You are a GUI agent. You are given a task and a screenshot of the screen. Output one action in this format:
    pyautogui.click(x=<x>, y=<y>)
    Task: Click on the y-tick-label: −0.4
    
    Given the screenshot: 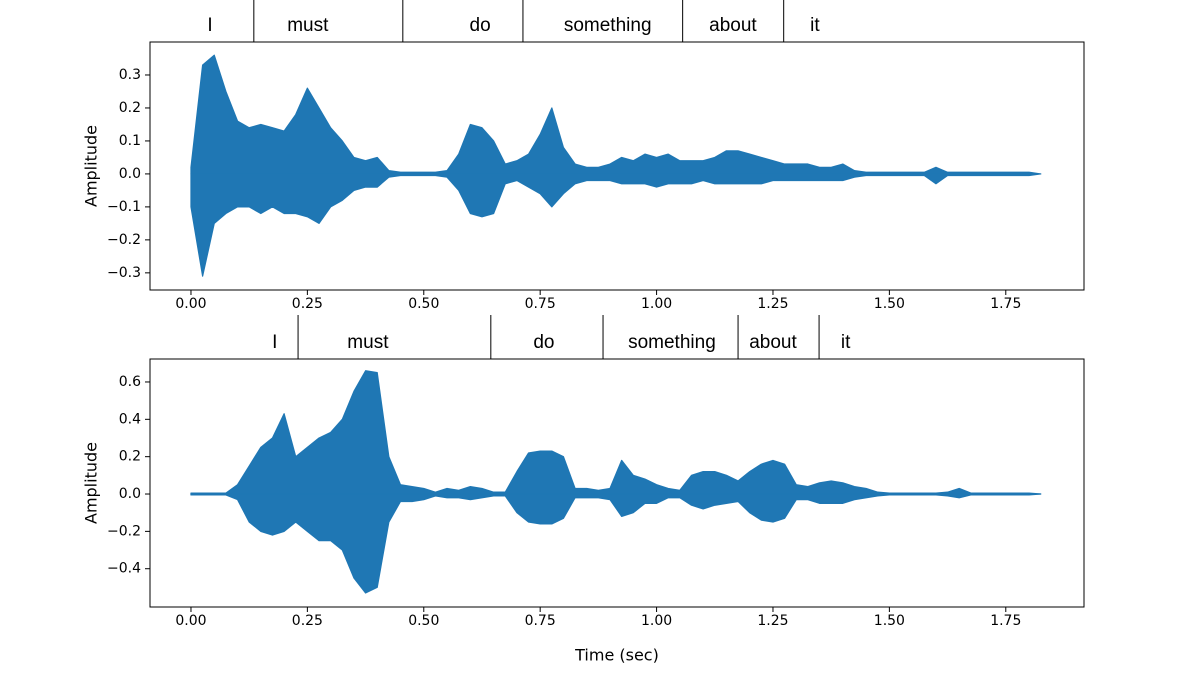 What is the action you would take?
    pyautogui.click(x=124, y=569)
    